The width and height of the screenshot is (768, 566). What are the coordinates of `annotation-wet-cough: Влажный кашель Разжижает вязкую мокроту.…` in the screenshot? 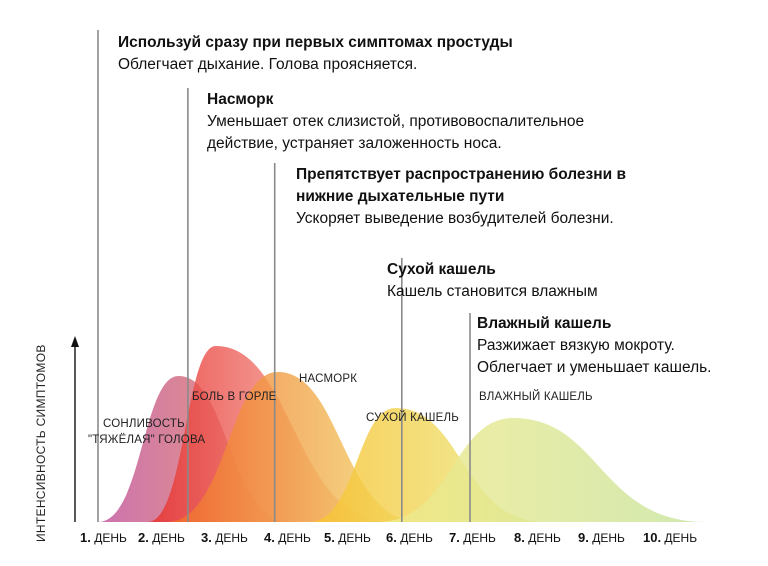 It's located at (619, 346).